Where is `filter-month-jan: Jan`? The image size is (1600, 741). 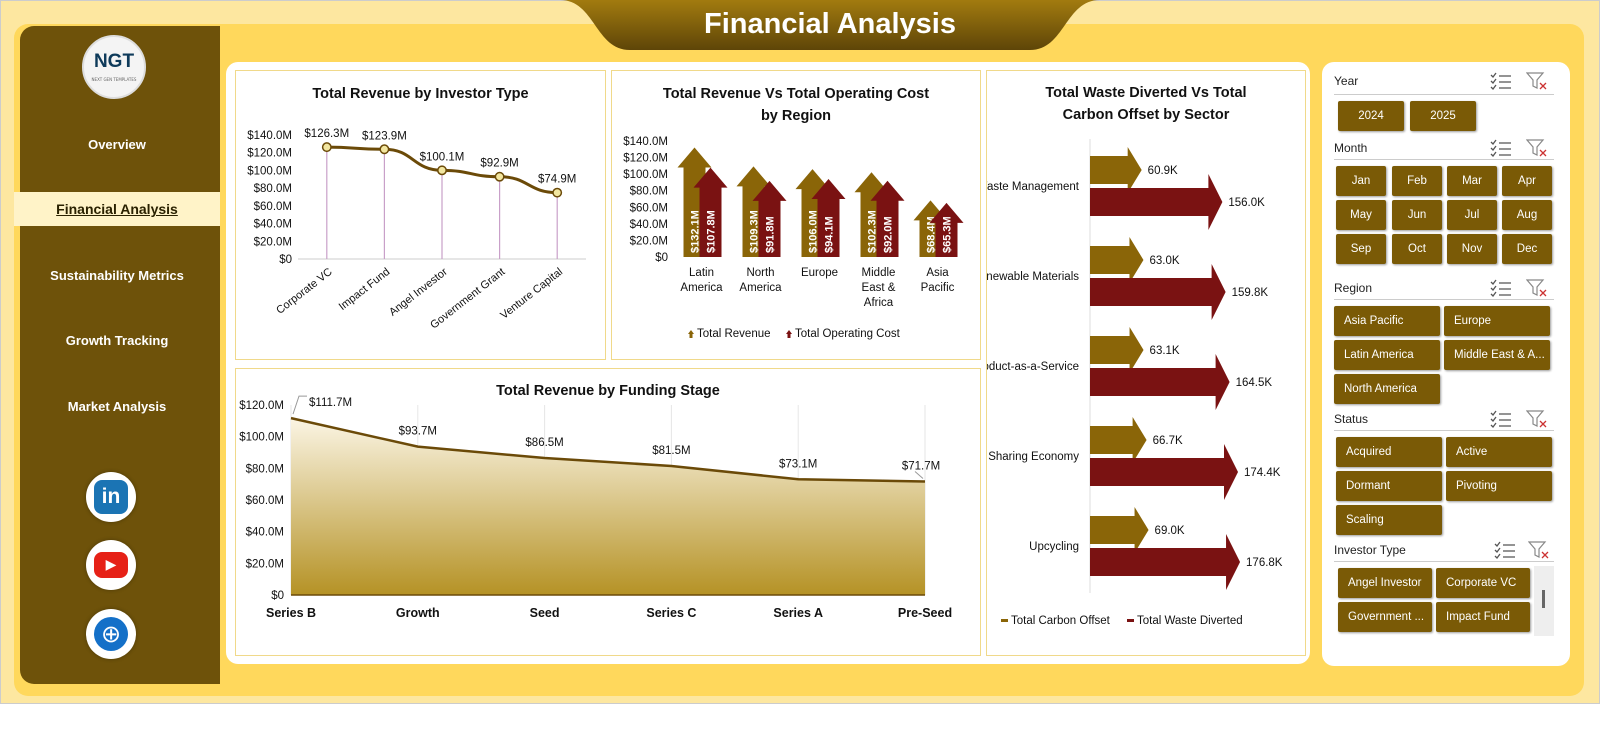
filter-month-jan: Jan is located at coordinates (1361, 181).